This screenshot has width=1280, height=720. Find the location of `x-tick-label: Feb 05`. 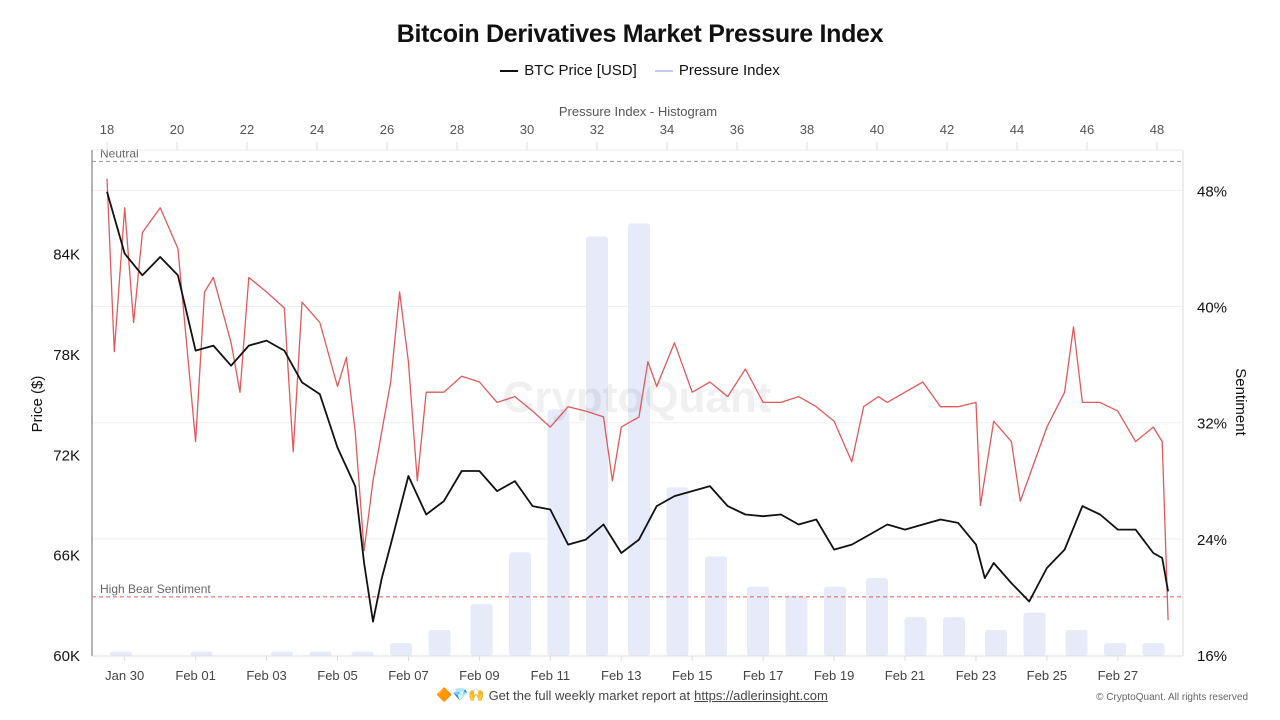

x-tick-label: Feb 05 is located at coordinates (337, 675).